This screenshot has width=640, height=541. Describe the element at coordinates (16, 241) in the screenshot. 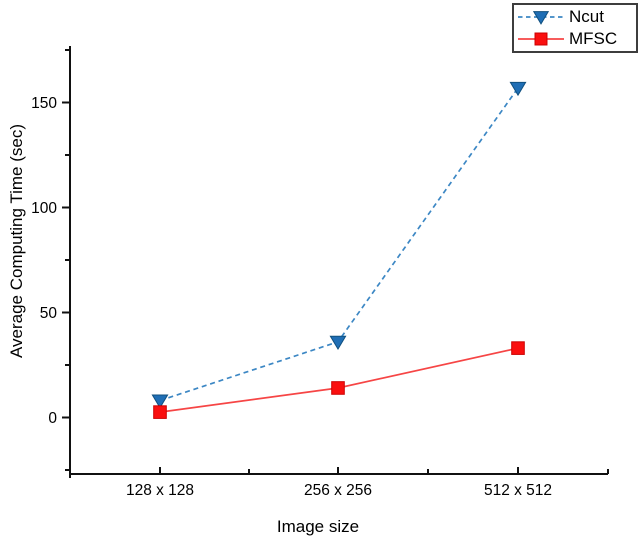

I see `y-axis-label: Average Computing Time (sec)` at that location.